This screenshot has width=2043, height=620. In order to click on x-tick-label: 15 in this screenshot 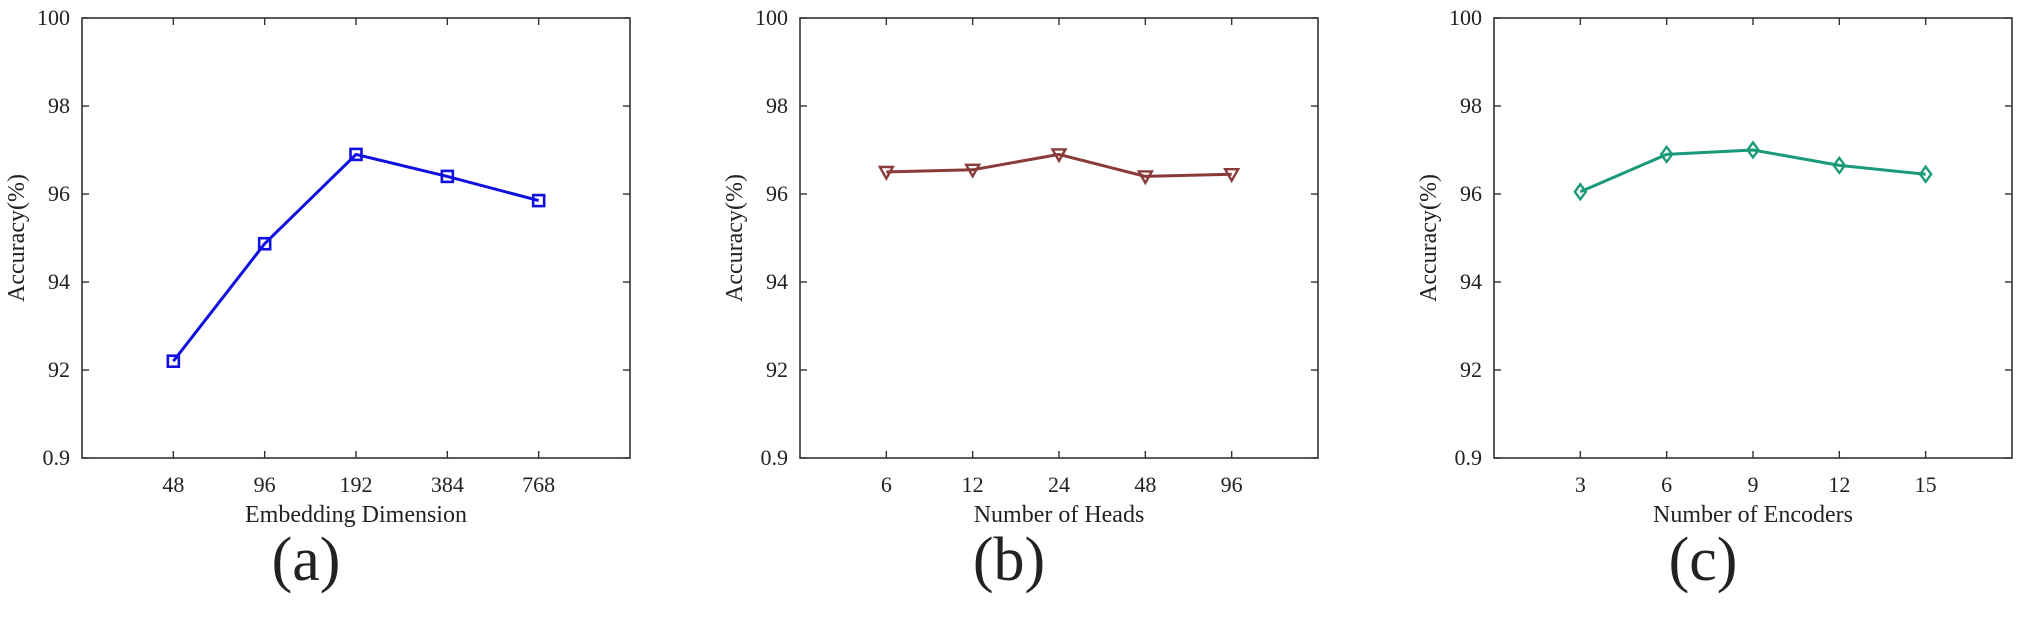, I will do `click(1926, 484)`.